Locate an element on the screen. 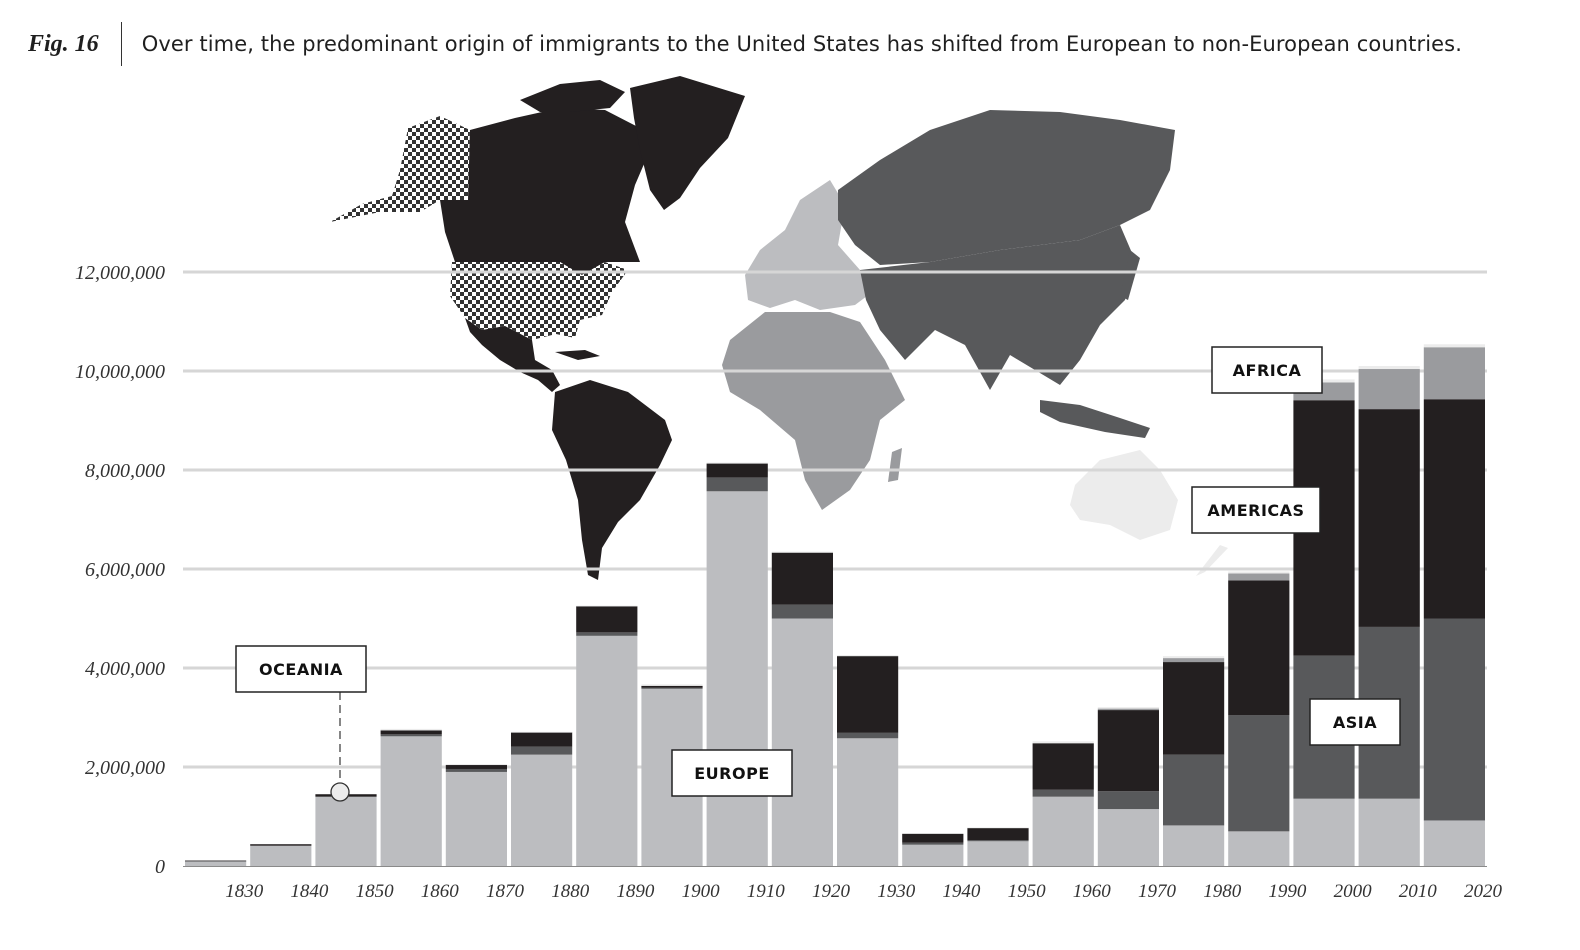 This screenshot has width=1580, height=950. x-tick-label: 2000 is located at coordinates (1353, 891).